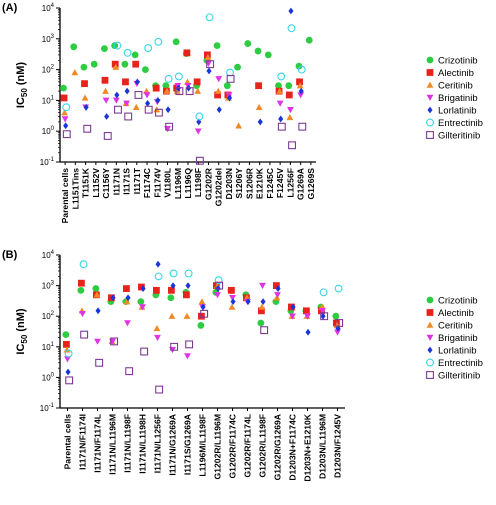  Describe the element at coordinates (173, 445) in the screenshot. I see `panel-b-category-label: I1171N/G1269A` at that location.